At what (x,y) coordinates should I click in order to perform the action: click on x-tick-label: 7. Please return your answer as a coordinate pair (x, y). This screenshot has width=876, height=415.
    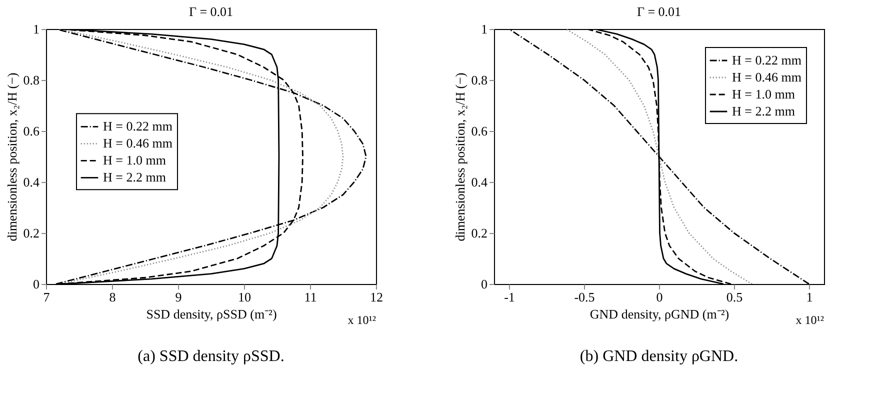
    Looking at the image, I should click on (46, 297).